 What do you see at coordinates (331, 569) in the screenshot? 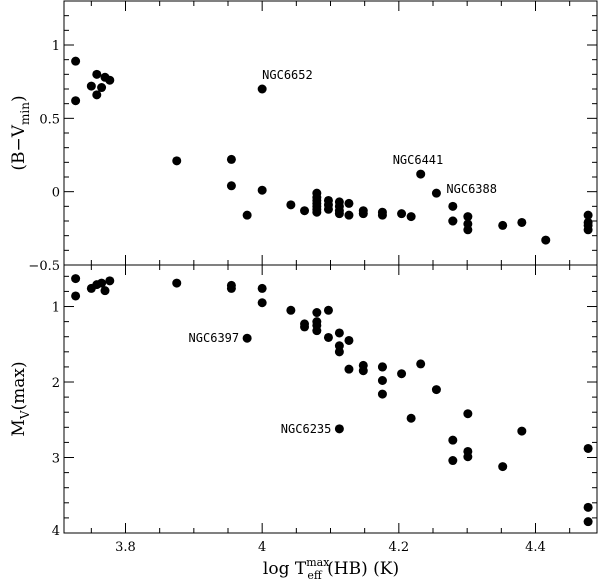
I see `x-axis-label: log Tmax eff (HB) (K)` at bounding box center [331, 569].